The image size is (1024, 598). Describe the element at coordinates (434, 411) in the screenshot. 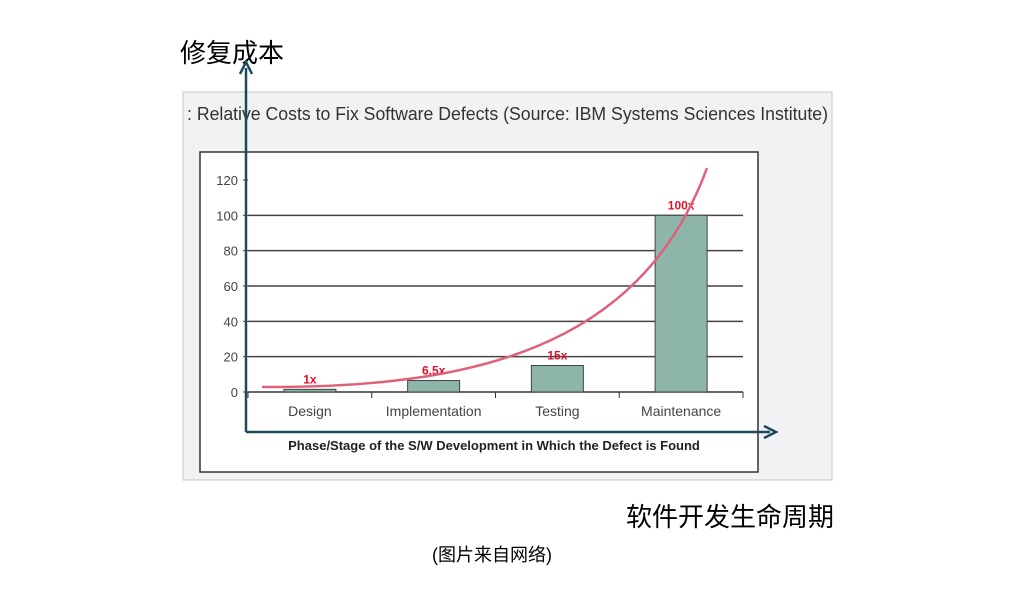

I see `x-tick-label: Implementation` at that location.